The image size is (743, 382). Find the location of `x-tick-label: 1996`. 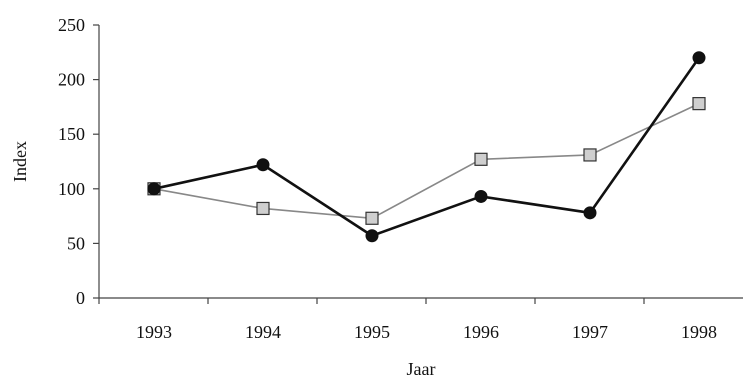

x-tick-label: 1996 is located at coordinates (481, 332).